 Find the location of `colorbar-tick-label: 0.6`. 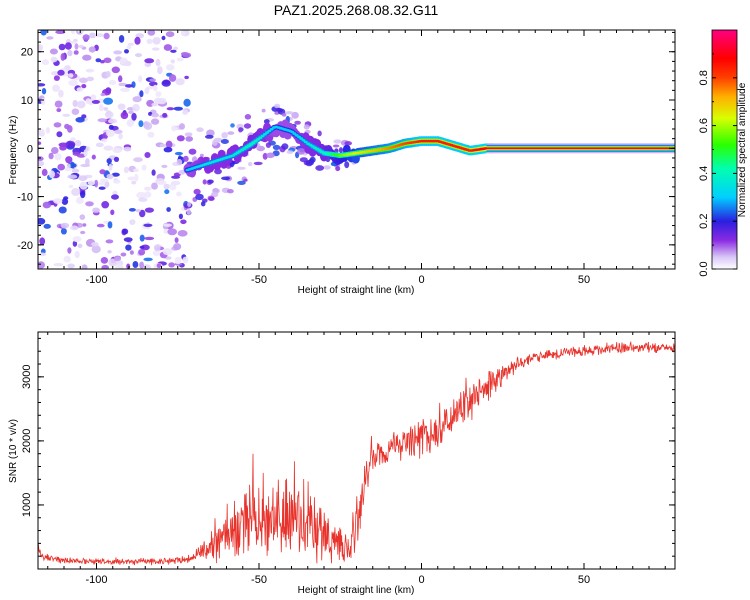

colorbar-tick-label: 0.6 is located at coordinates (704, 125).